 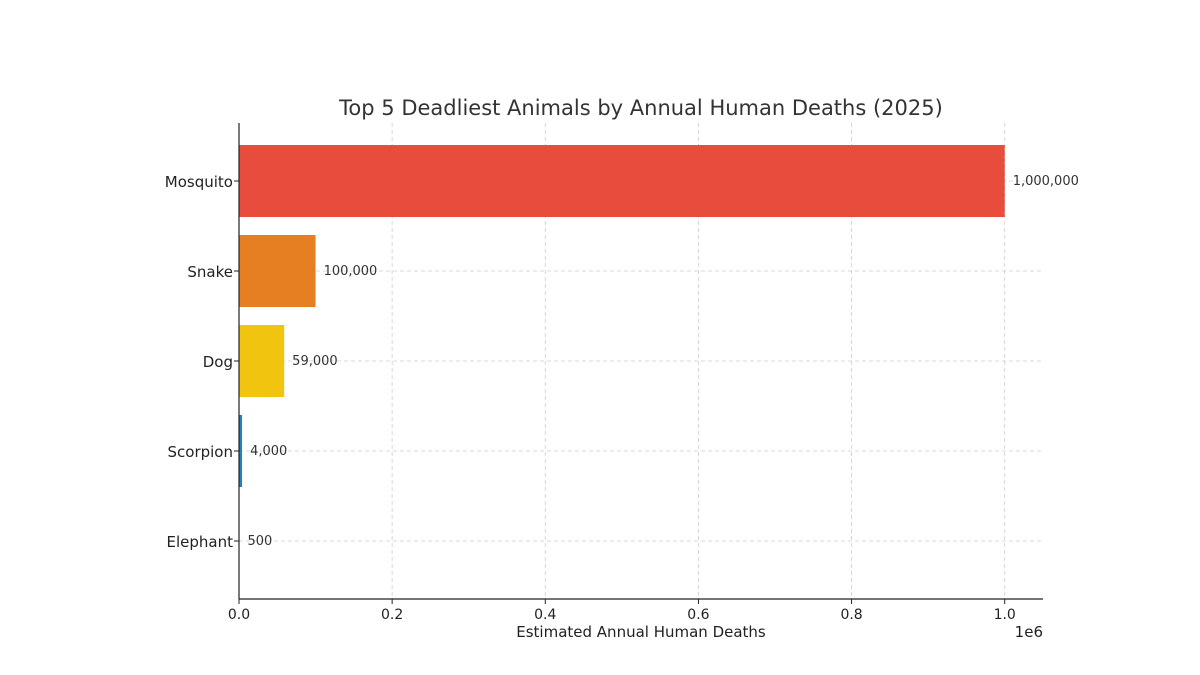 What do you see at coordinates (260, 541) in the screenshot?
I see `data-label: 500` at bounding box center [260, 541].